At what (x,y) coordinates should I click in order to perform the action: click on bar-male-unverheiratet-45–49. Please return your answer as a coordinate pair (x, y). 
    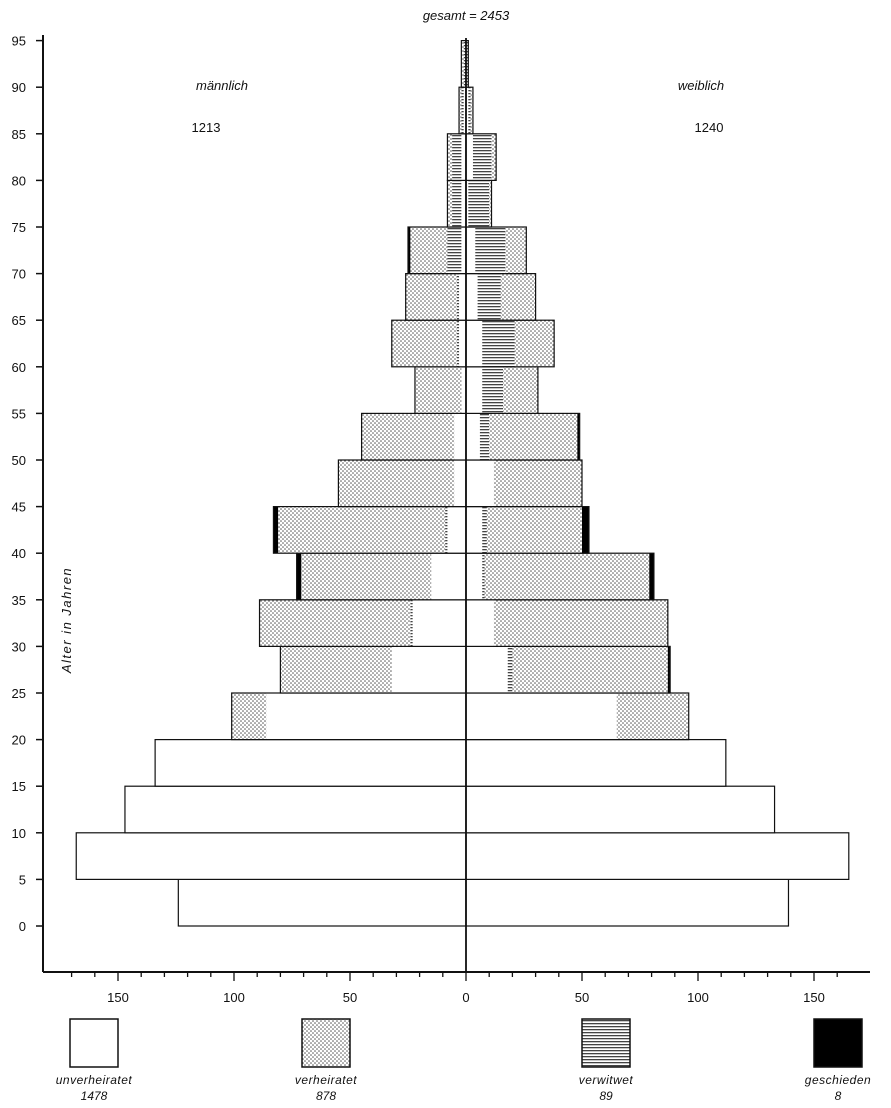
    Looking at the image, I should click on (460, 483).